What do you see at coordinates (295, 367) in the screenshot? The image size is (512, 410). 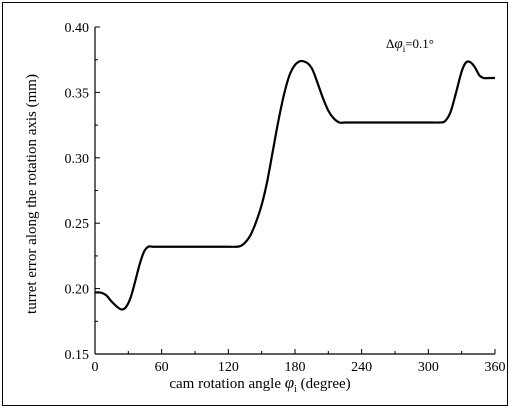 I see `x-tick-label: 180` at bounding box center [295, 367].